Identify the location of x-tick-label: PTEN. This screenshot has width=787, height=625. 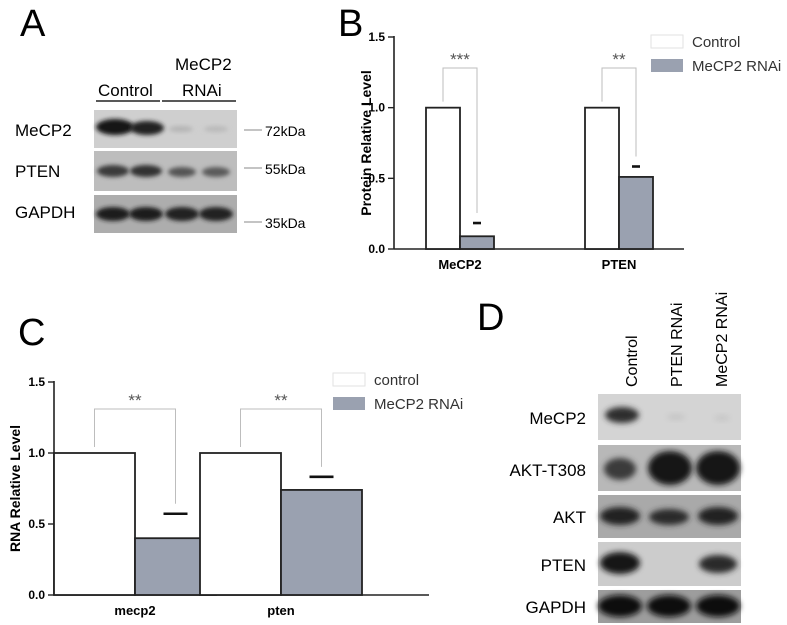
(619, 264).